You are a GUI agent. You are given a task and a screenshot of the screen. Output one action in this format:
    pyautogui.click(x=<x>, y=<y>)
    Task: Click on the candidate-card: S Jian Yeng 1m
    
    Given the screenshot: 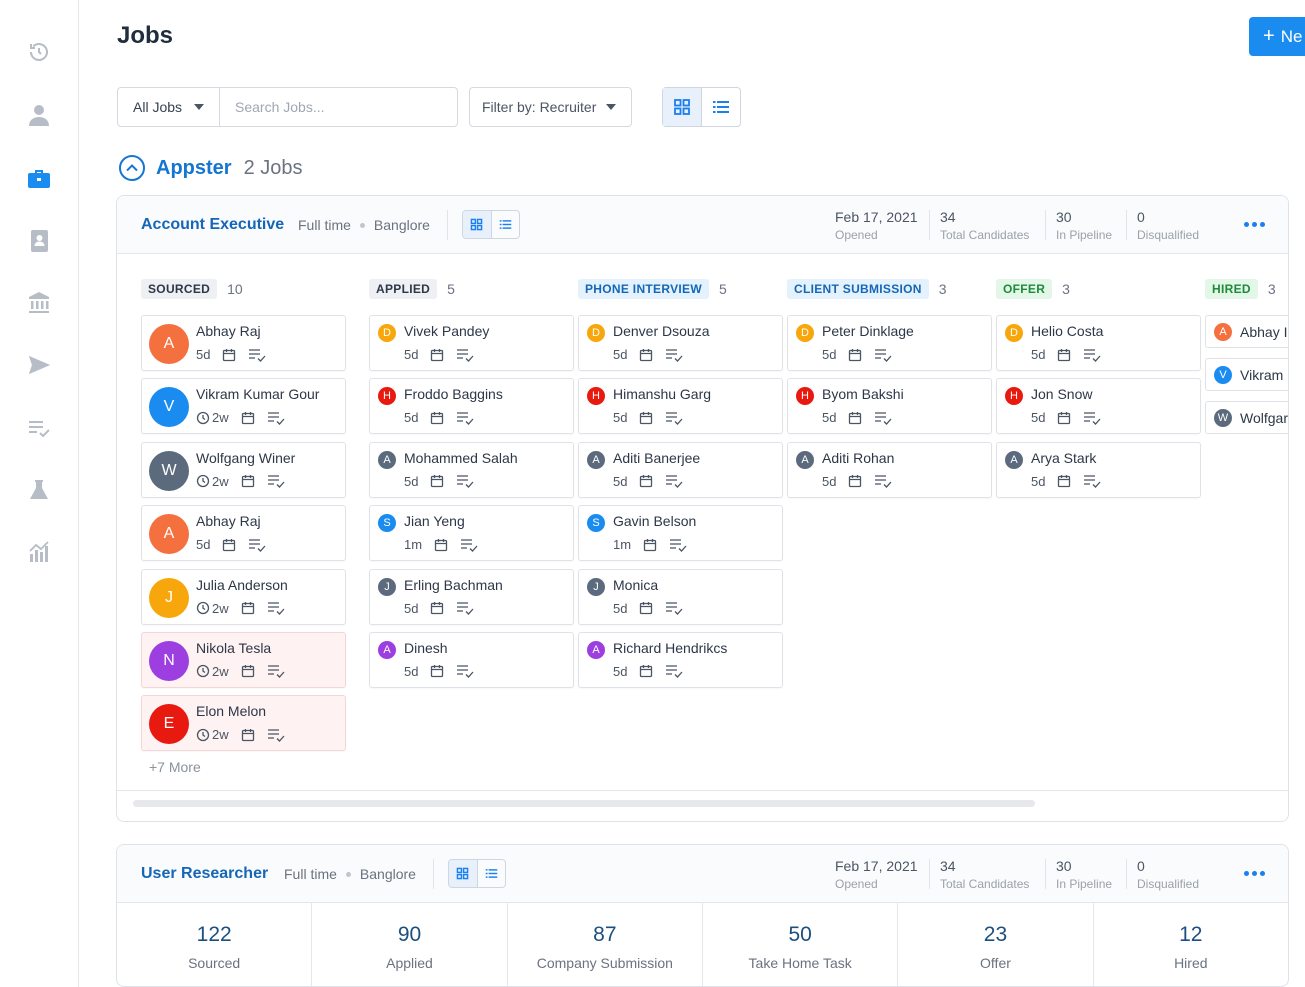 What is the action you would take?
    pyautogui.click(x=471, y=533)
    